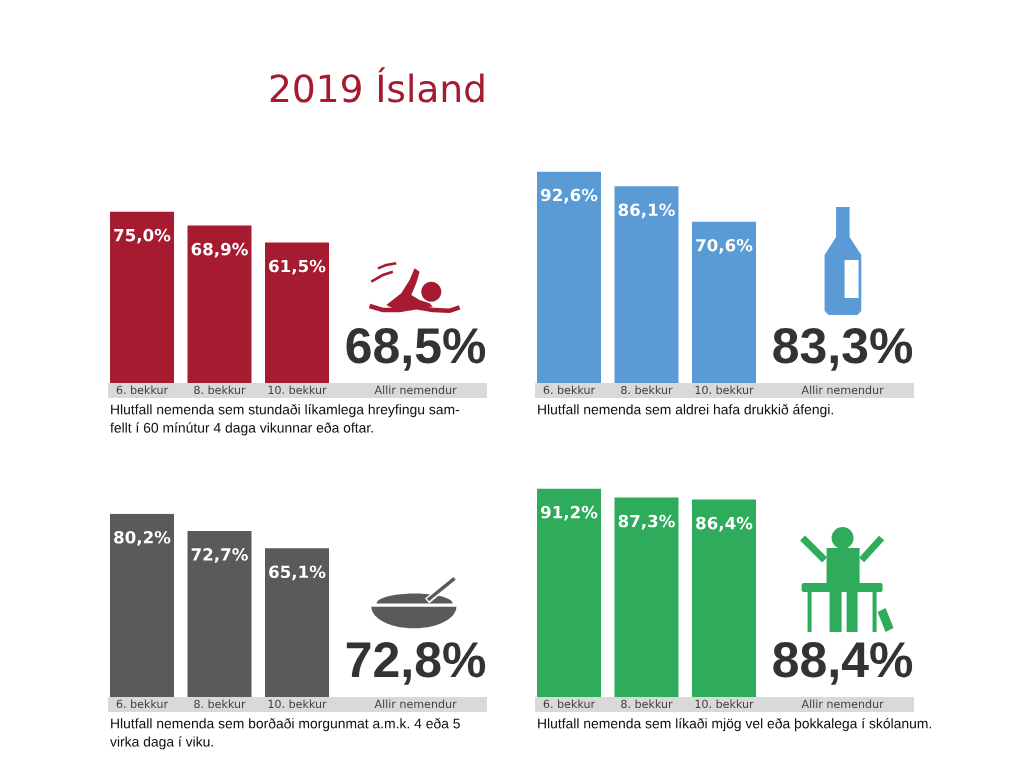  What do you see at coordinates (569, 196) in the screenshot?
I see `data-label: 92,6%` at bounding box center [569, 196].